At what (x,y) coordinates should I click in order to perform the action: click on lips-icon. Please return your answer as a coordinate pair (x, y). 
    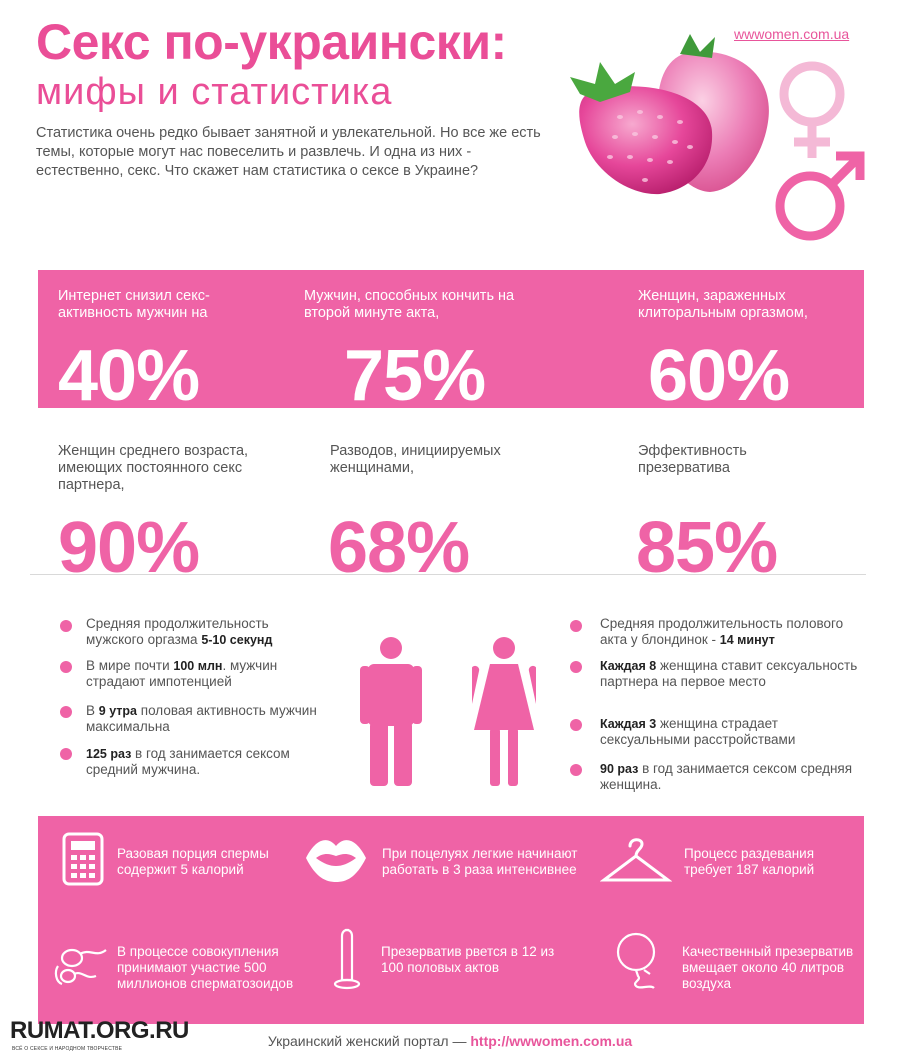
    Looking at the image, I should click on (336, 861).